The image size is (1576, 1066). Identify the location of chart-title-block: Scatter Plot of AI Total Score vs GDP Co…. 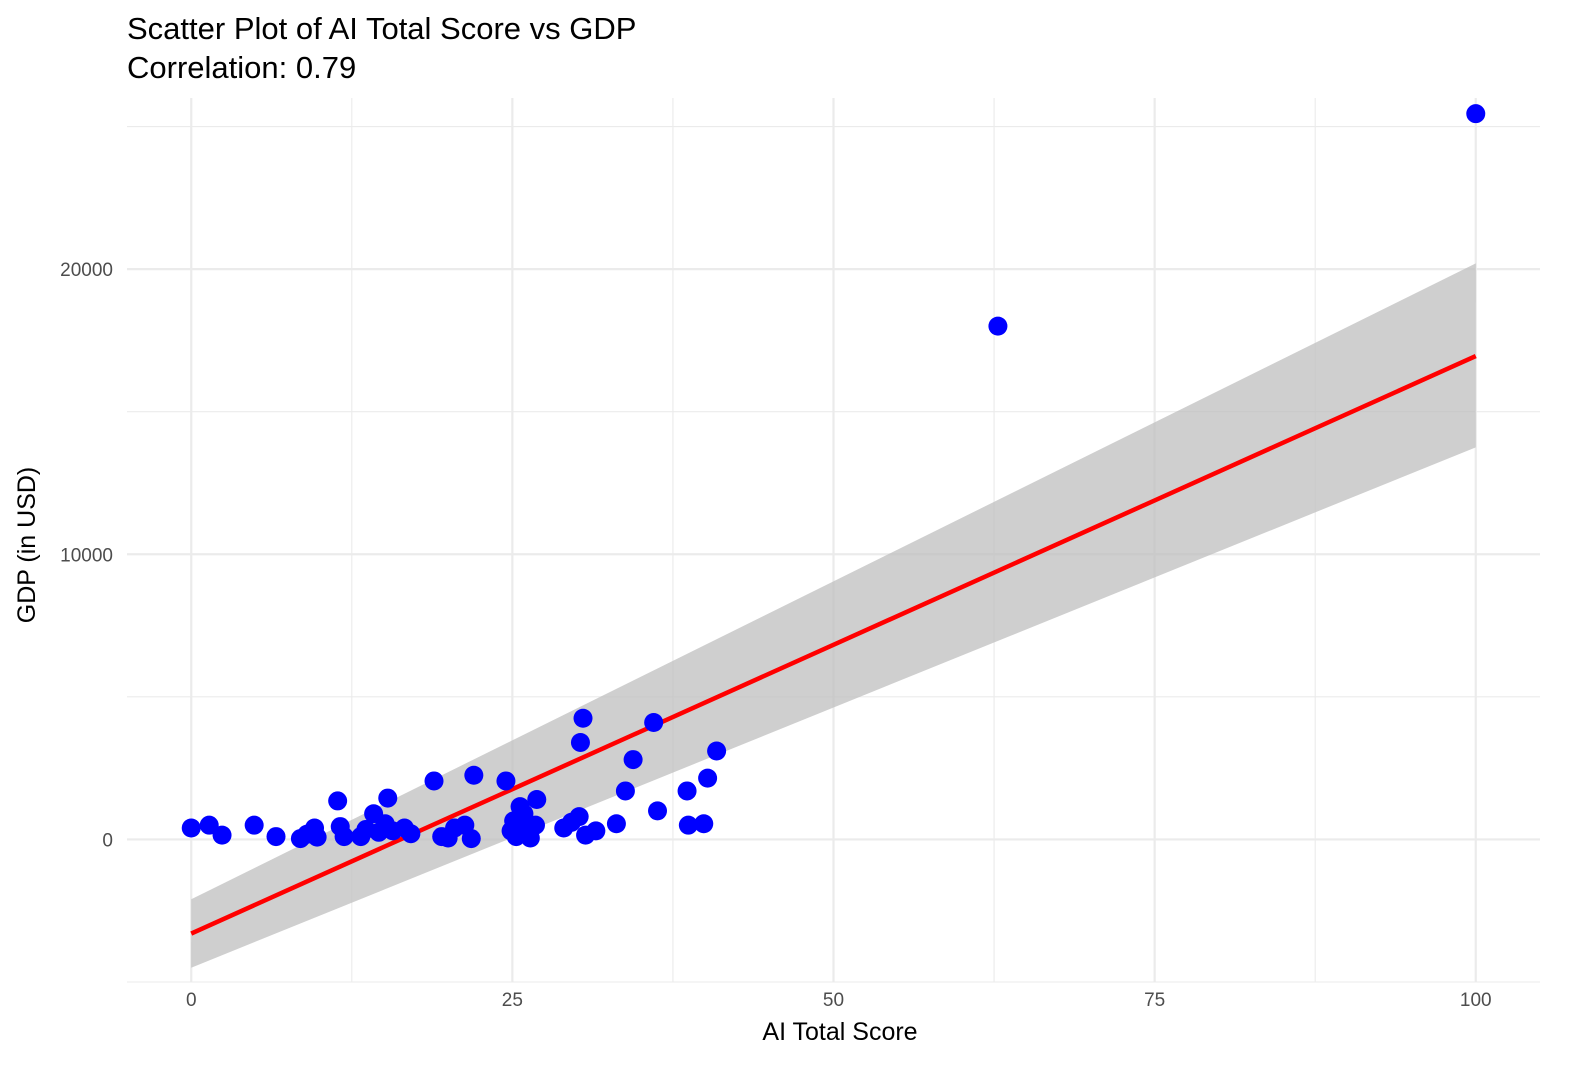
(381, 48).